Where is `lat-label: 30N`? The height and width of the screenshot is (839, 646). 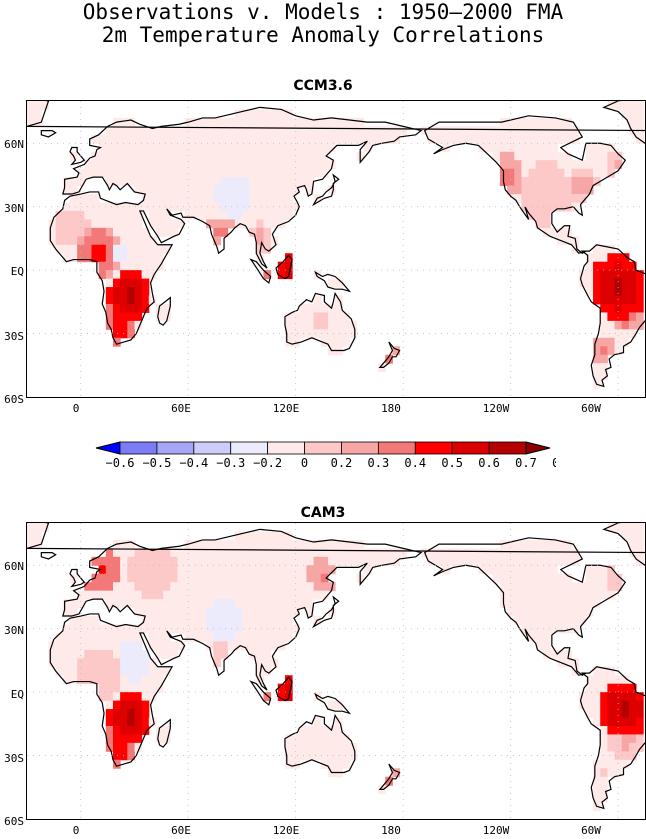
lat-label: 30N is located at coordinates (14, 208).